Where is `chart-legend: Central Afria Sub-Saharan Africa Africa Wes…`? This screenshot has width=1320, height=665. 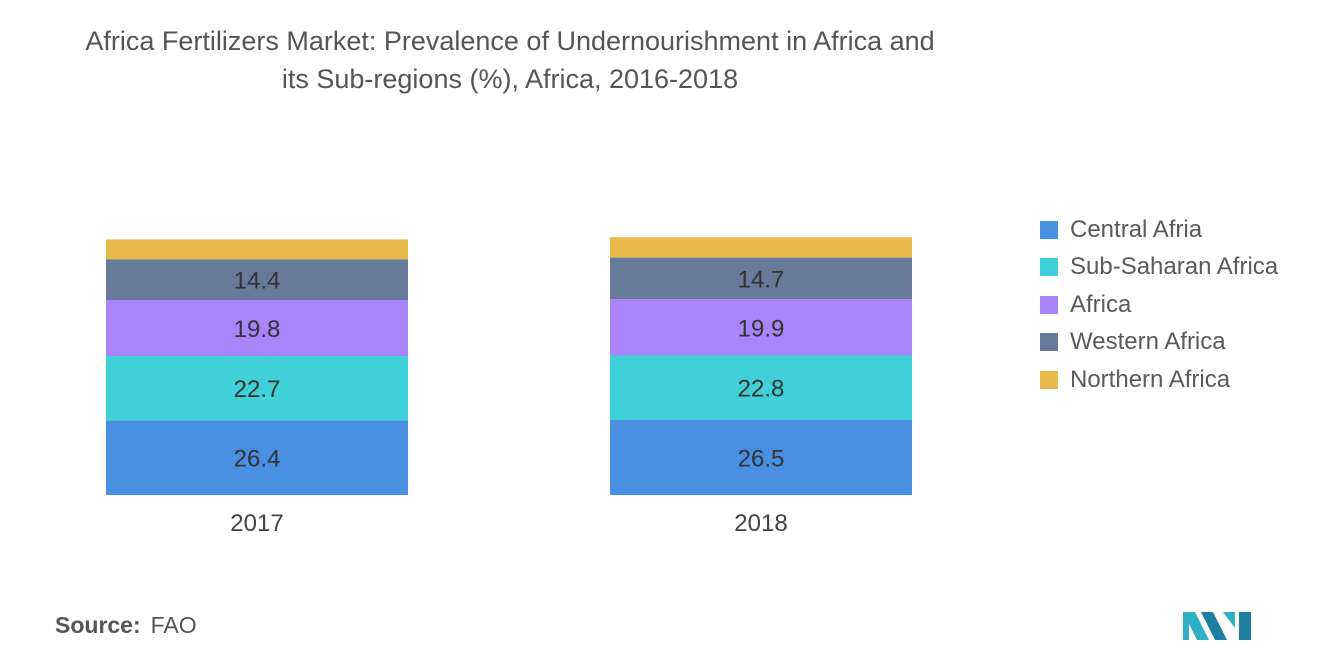
chart-legend: Central Afria Sub-Saharan Africa Africa Wes… is located at coordinates (1159, 305).